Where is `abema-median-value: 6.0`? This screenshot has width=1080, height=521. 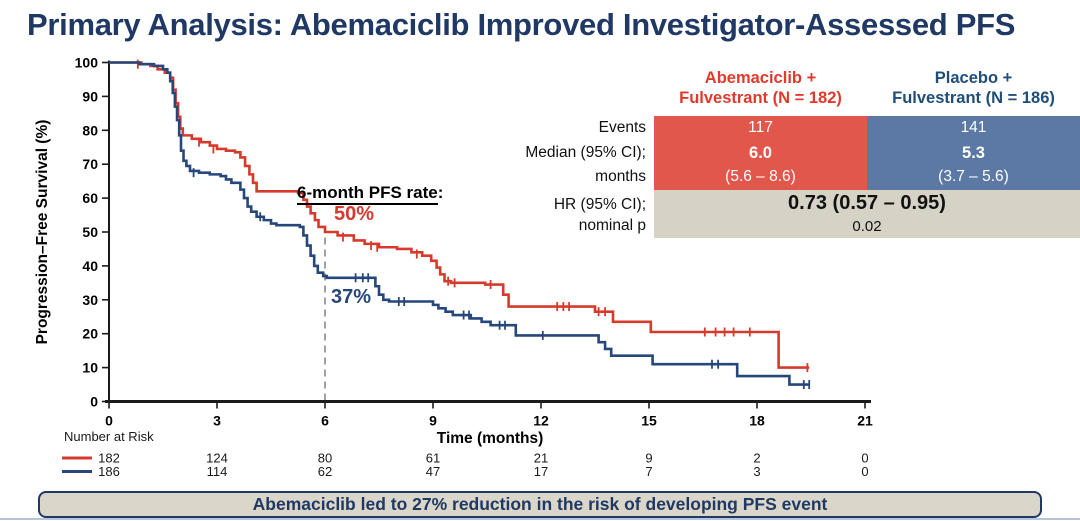
abema-median-value: 6.0 is located at coordinates (760, 152).